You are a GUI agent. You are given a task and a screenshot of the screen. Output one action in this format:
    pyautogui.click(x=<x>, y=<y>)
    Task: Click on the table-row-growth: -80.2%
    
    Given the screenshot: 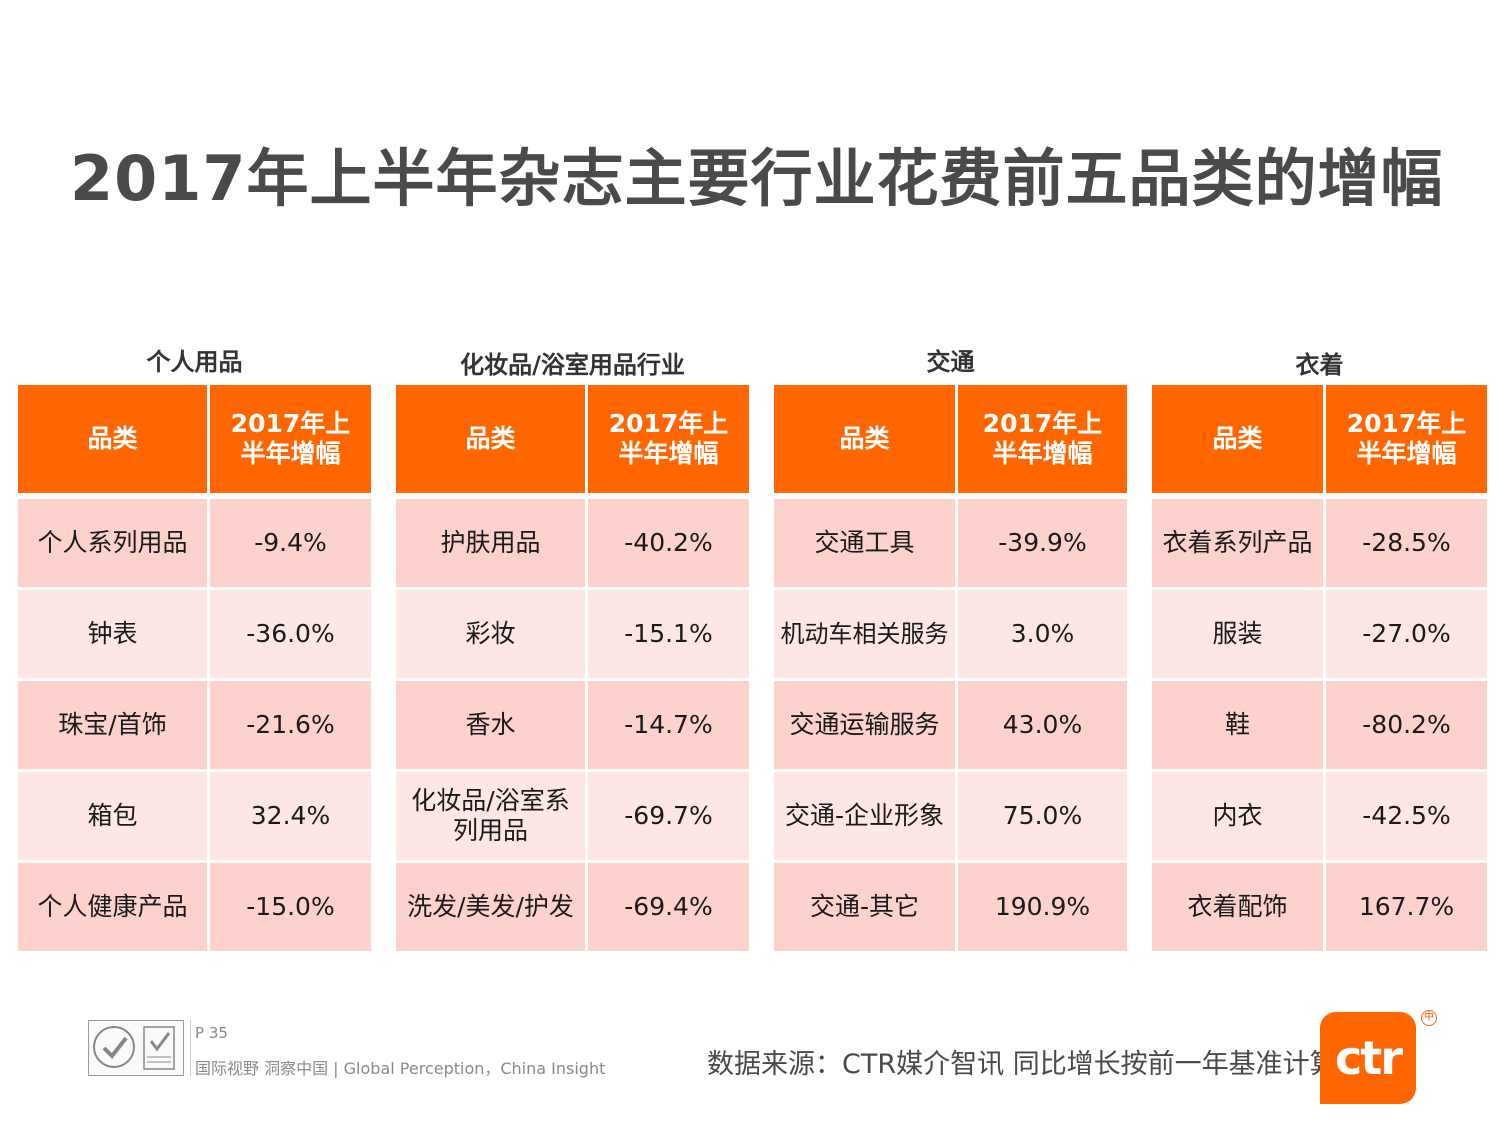 What is the action you would take?
    pyautogui.click(x=1406, y=725)
    